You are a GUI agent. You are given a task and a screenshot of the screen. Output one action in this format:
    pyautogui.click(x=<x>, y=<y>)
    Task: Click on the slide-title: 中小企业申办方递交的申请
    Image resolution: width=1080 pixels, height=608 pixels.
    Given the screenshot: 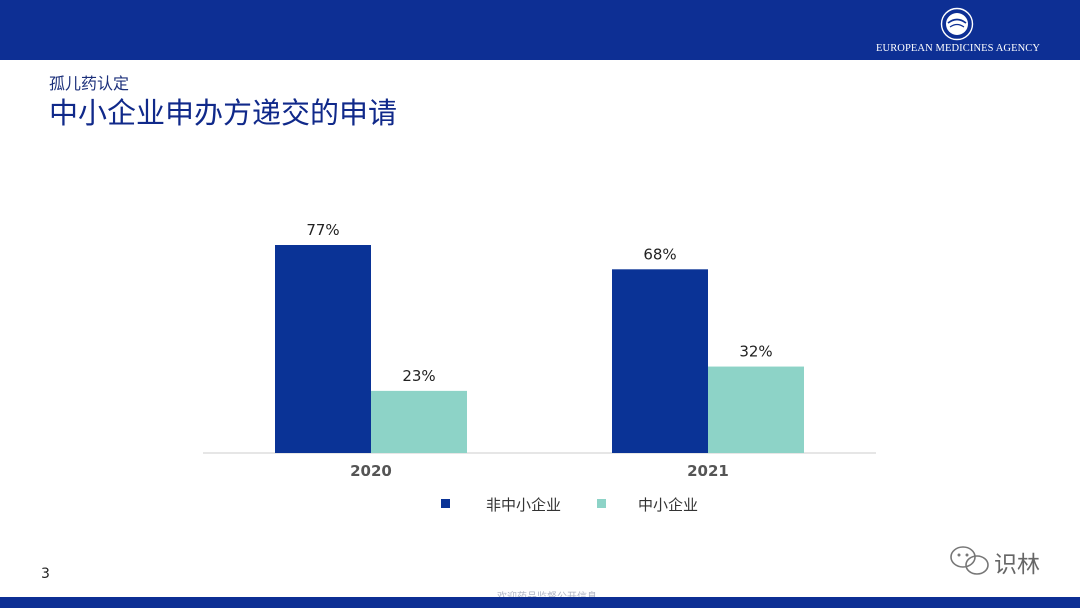 What is the action you would take?
    pyautogui.click(x=223, y=113)
    